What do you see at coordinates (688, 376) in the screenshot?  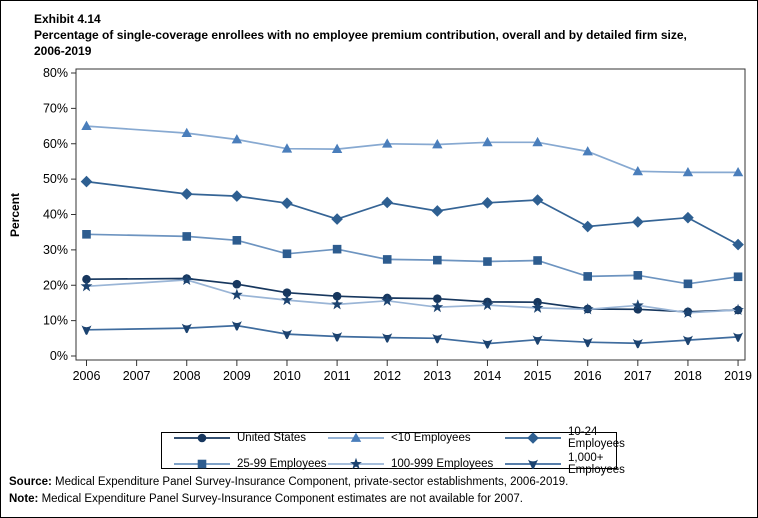 I see `x-tick-label: 2018` at bounding box center [688, 376].